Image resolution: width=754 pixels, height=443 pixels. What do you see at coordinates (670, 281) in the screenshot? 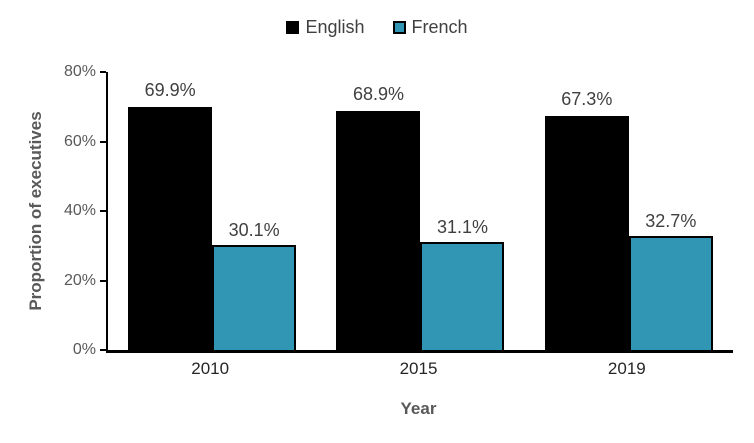
I see `bar-french-2019: 32.7%` at bounding box center [670, 281].